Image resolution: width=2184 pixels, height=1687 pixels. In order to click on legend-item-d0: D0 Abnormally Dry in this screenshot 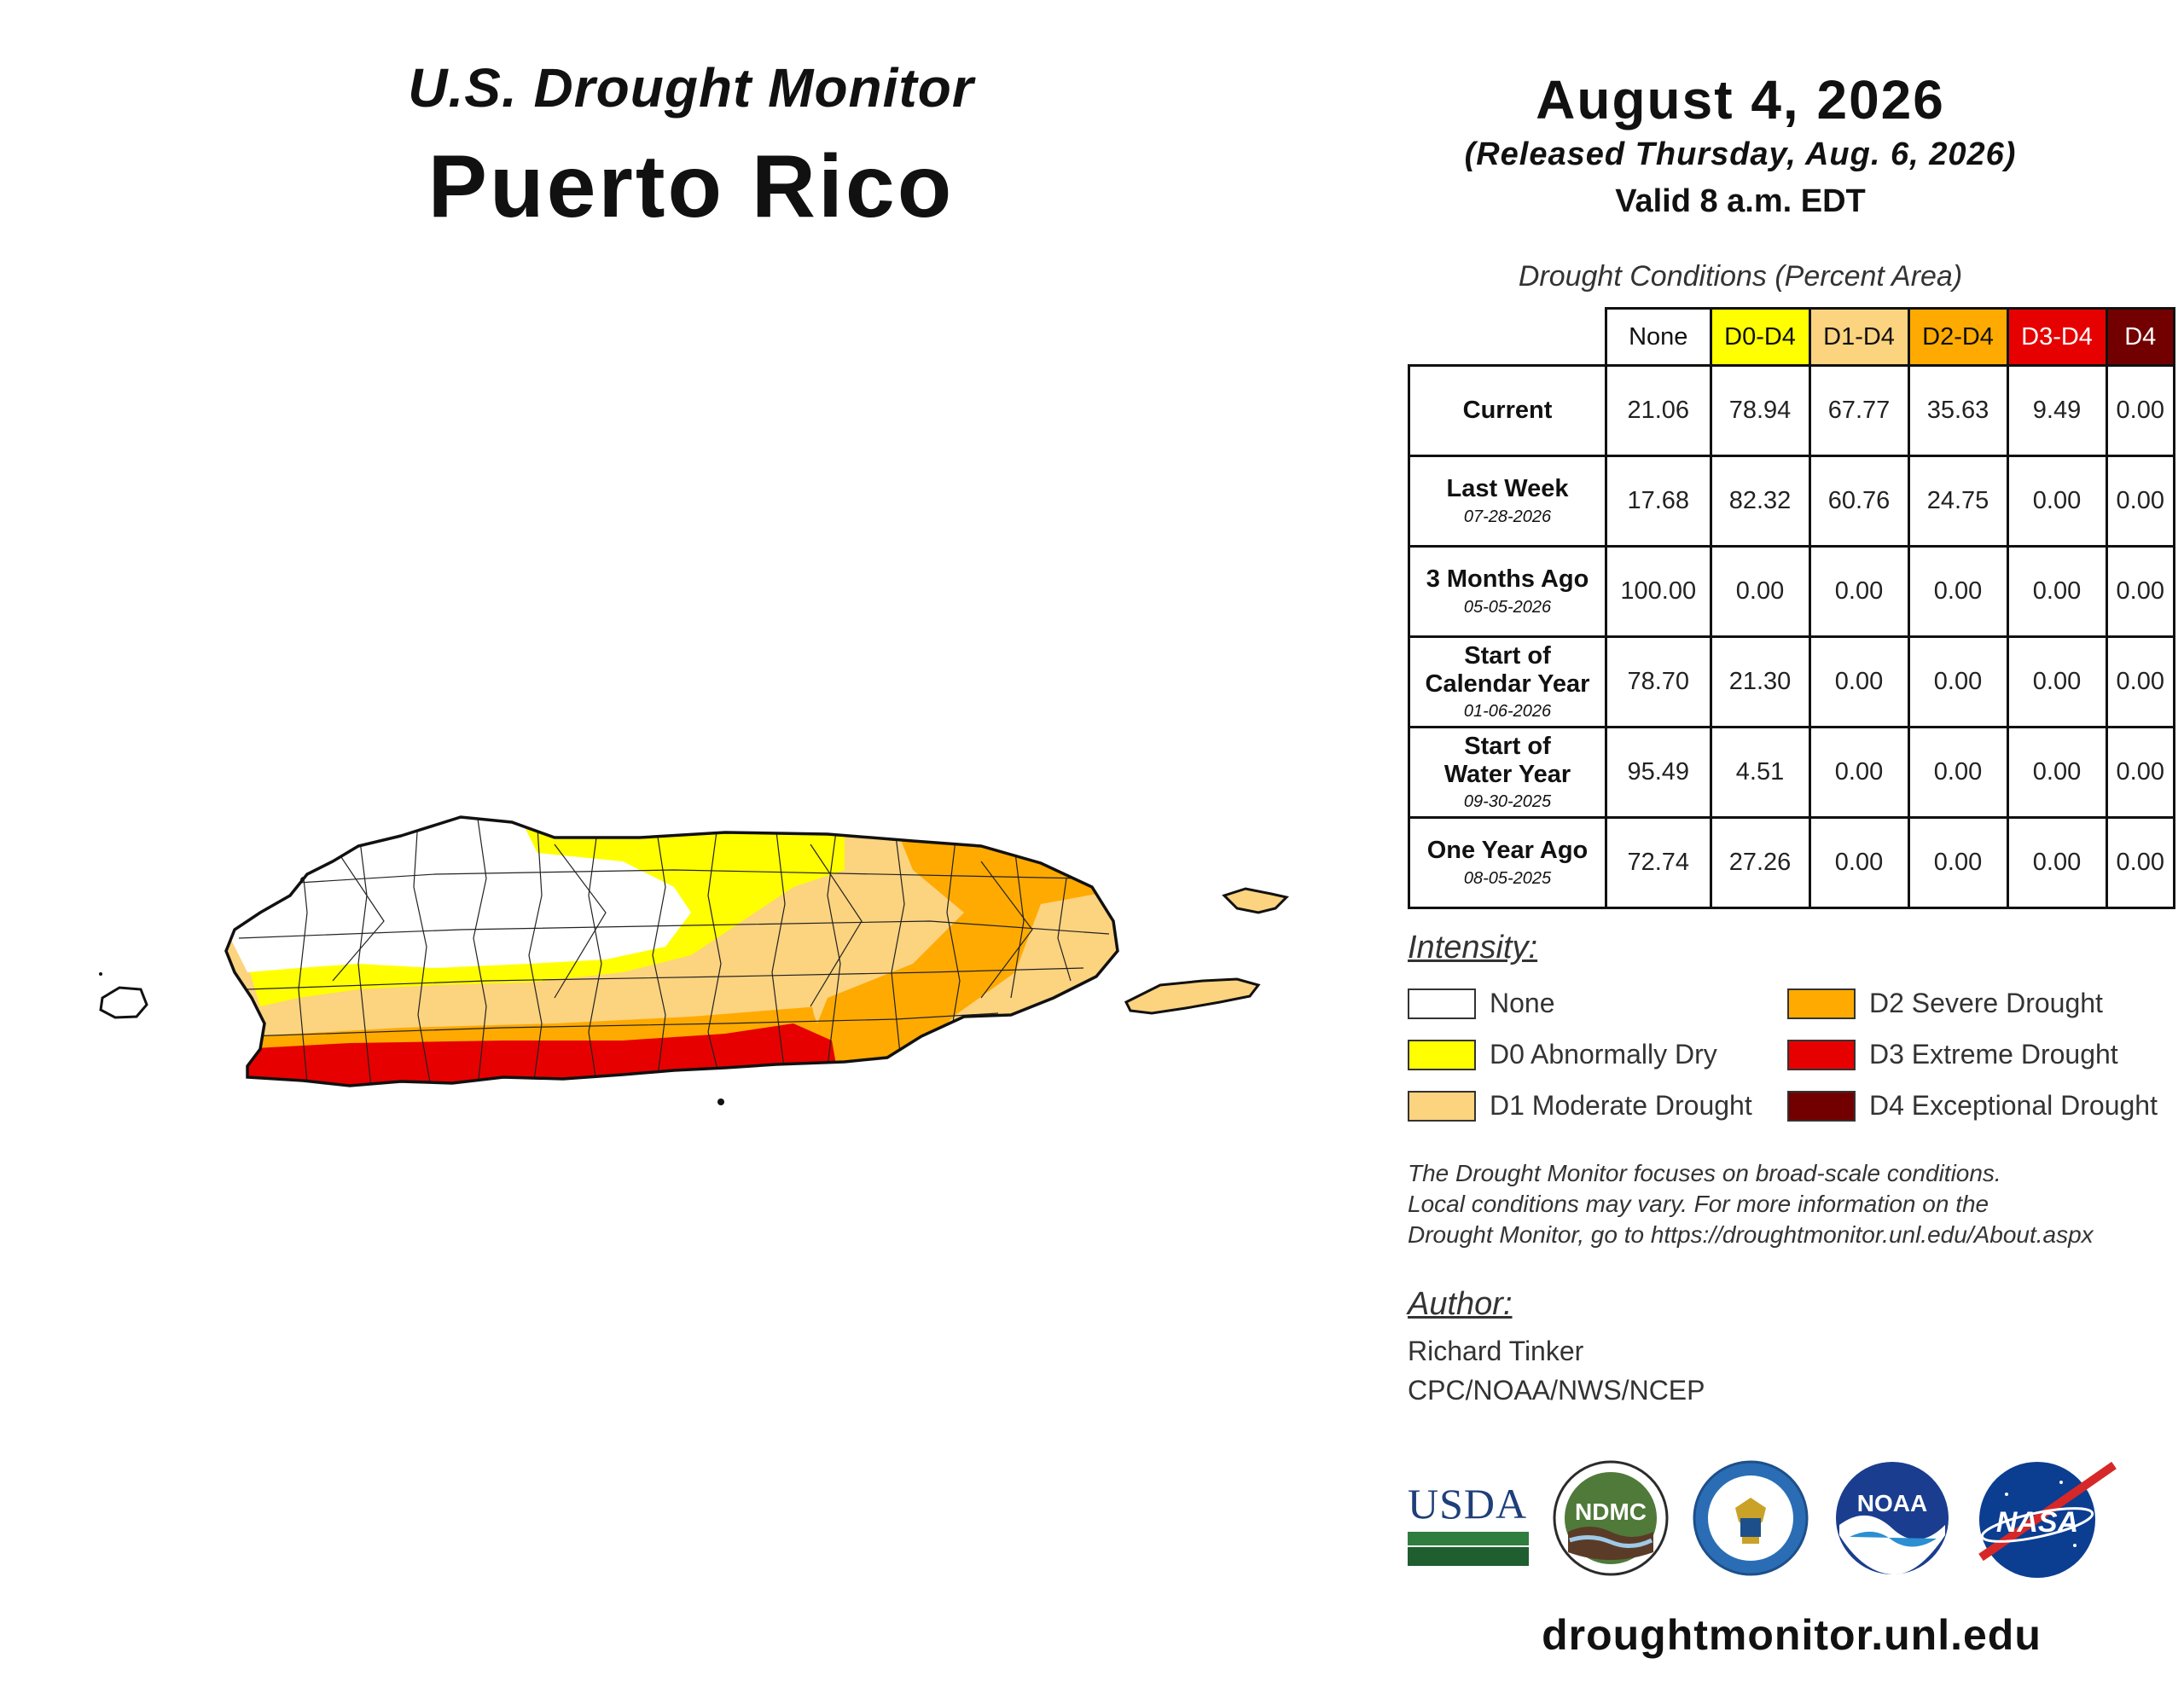, I will do `click(1562, 1055)`.